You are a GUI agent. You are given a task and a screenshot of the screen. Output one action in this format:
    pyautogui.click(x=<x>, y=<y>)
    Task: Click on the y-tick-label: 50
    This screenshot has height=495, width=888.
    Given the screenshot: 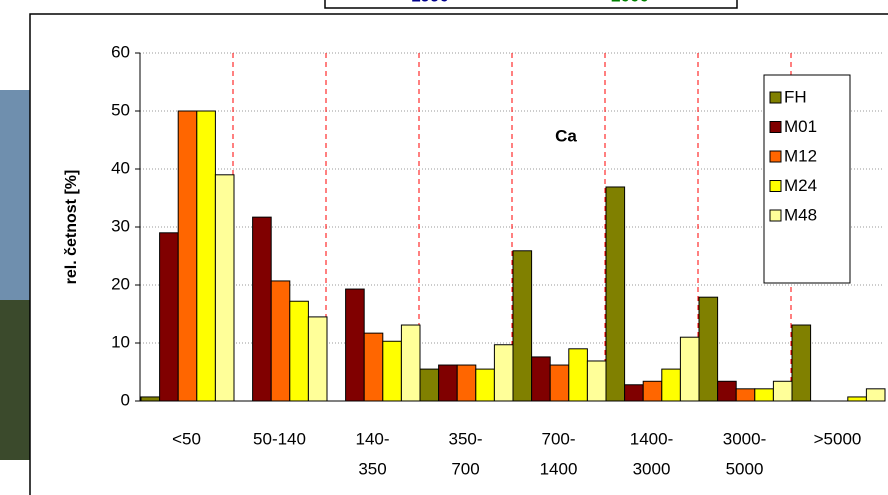 What is the action you would take?
    pyautogui.click(x=120, y=109)
    